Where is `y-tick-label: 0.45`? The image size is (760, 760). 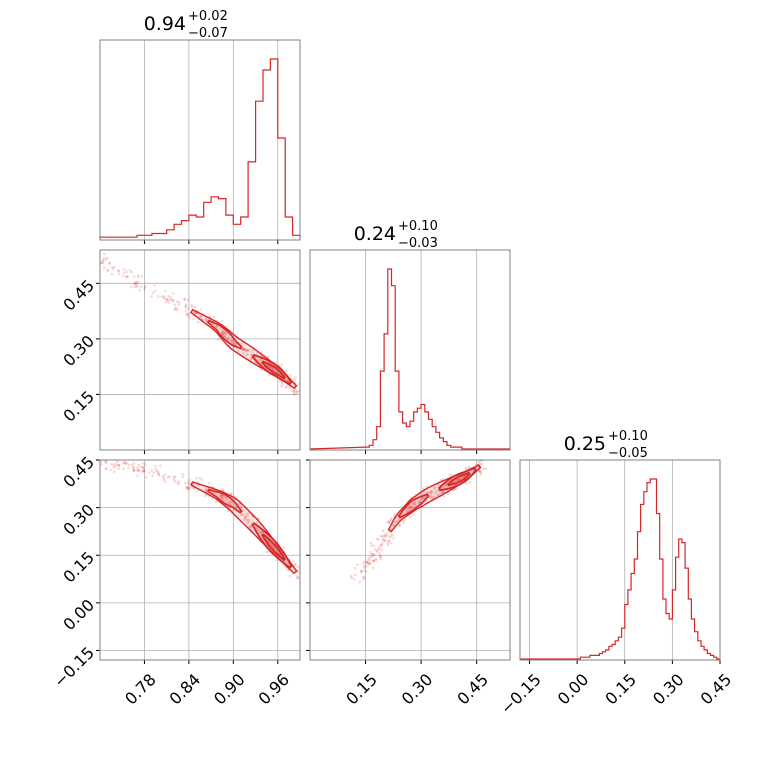 y-tick-label: 0.45 is located at coordinates (78, 472).